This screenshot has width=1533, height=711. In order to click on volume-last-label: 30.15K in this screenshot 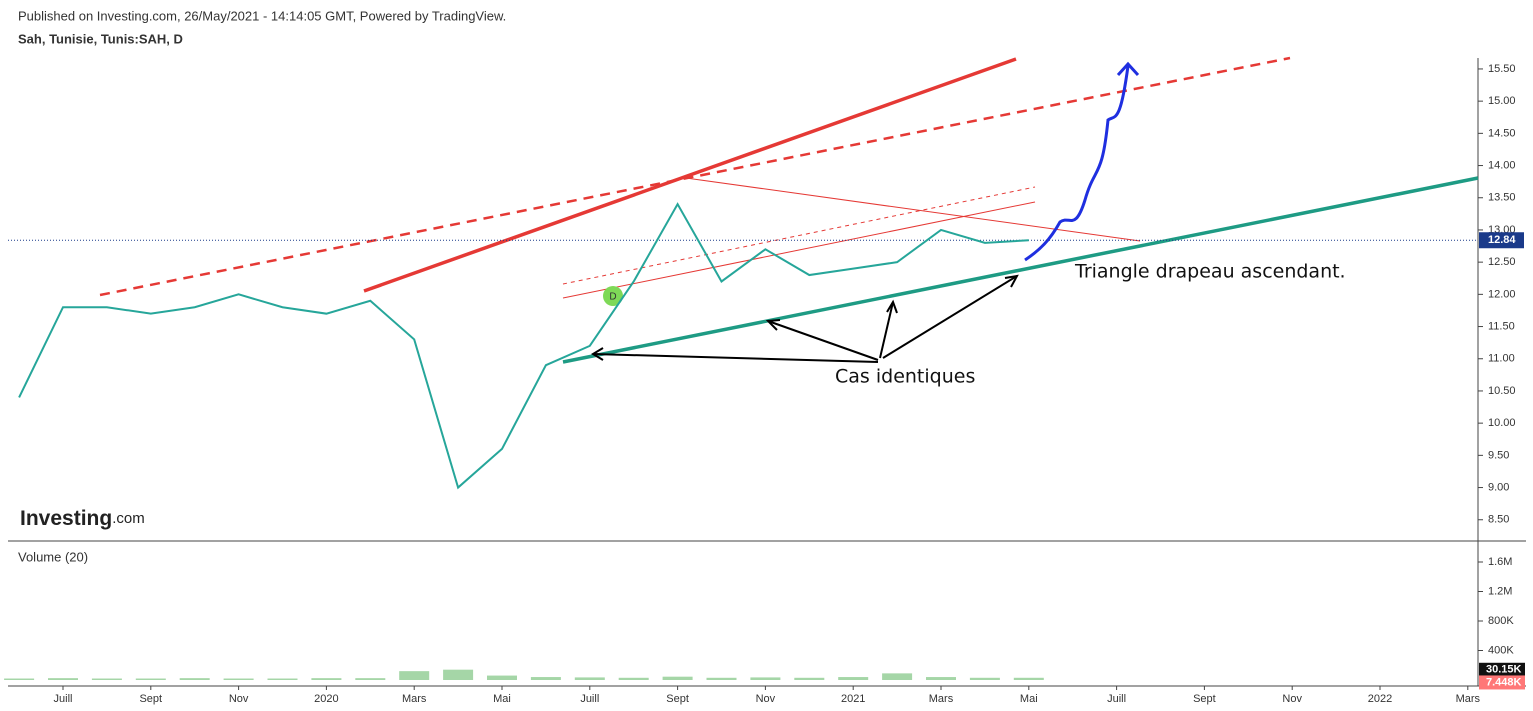, I will do `click(1504, 670)`.